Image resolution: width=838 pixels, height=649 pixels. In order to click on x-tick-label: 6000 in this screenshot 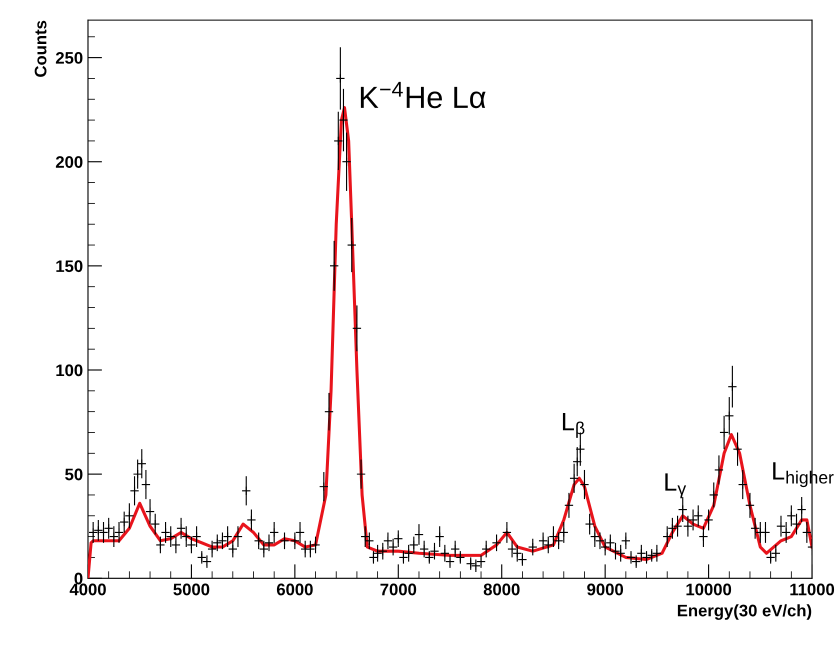, I will do `click(294, 590)`.